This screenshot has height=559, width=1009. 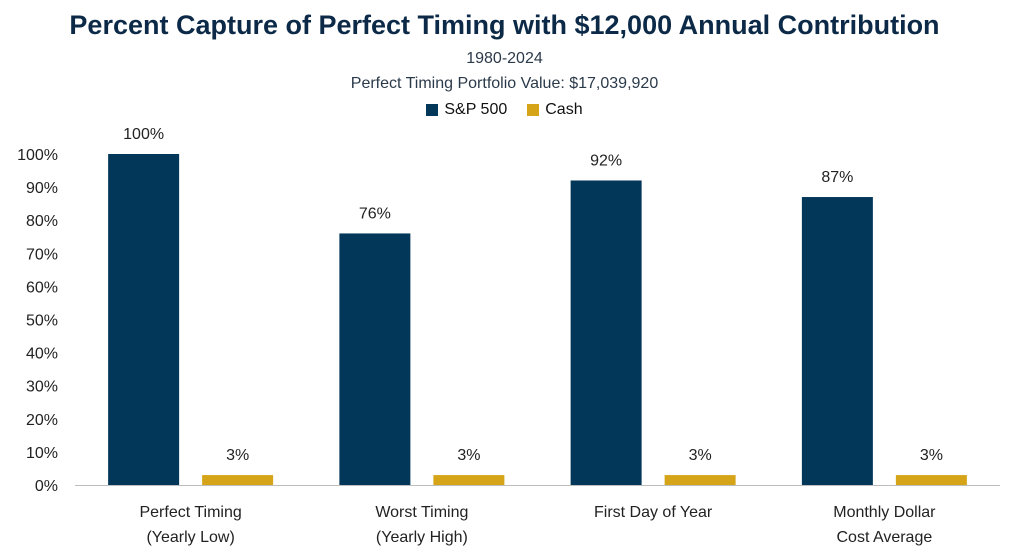 What do you see at coordinates (46, 486) in the screenshot?
I see `y-tick-label: 0%` at bounding box center [46, 486].